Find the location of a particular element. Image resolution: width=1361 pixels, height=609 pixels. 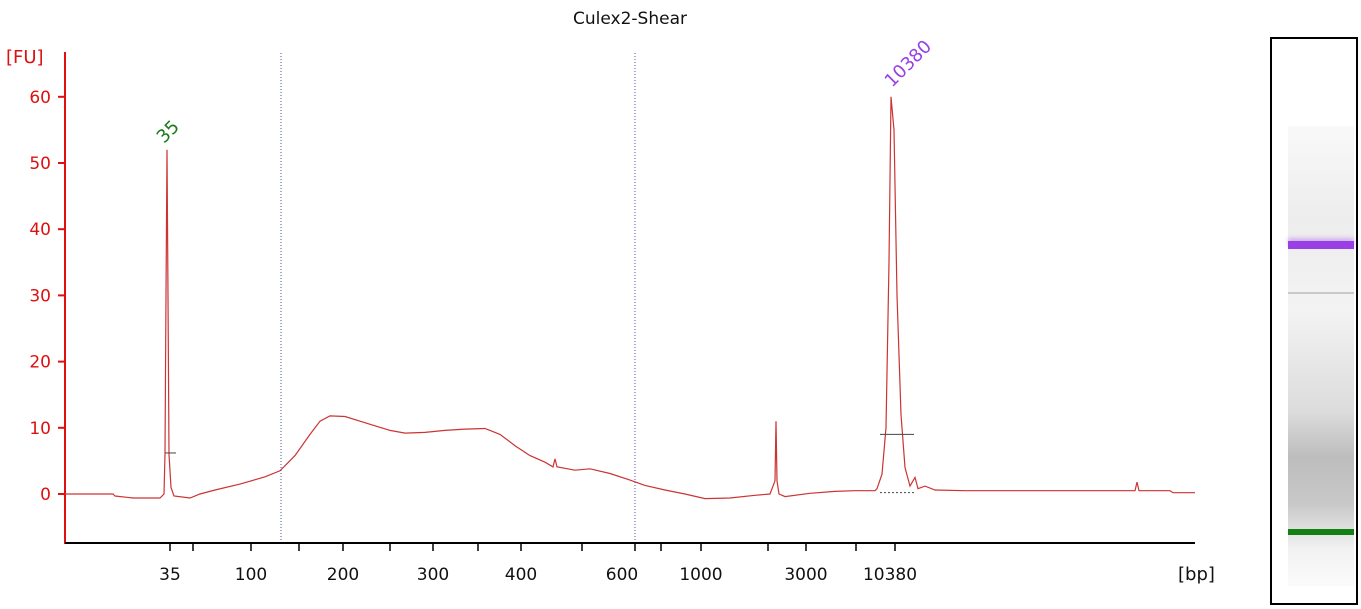

y-tick-label: 0 is located at coordinates (45, 495).